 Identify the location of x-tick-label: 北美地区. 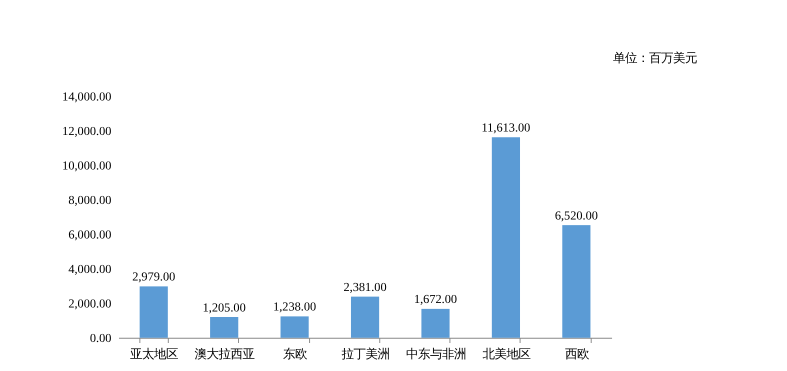
(506, 354).